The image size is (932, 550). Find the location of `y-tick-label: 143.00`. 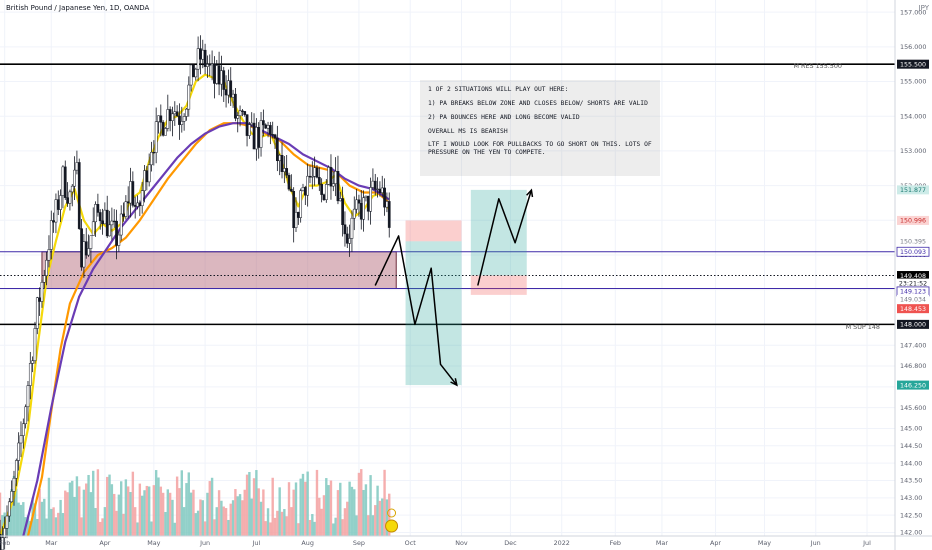

y-tick-label: 143.00 is located at coordinates (911, 498).